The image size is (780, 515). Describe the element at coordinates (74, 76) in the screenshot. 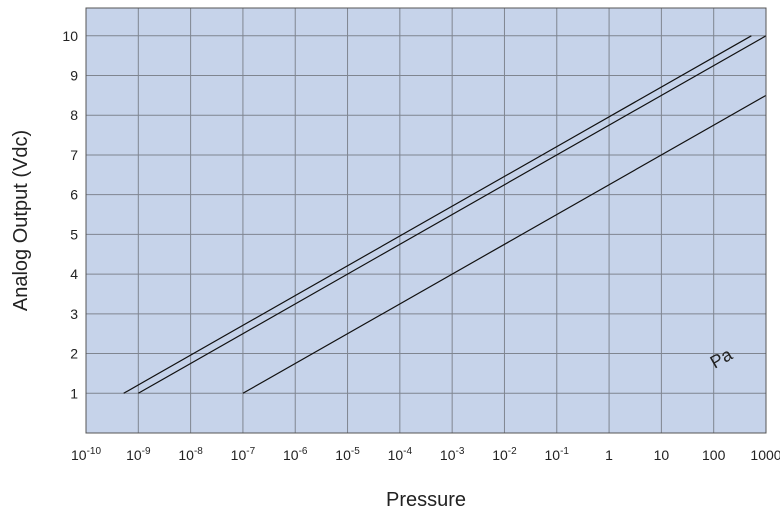

I see `y-tick-label: 9` at that location.